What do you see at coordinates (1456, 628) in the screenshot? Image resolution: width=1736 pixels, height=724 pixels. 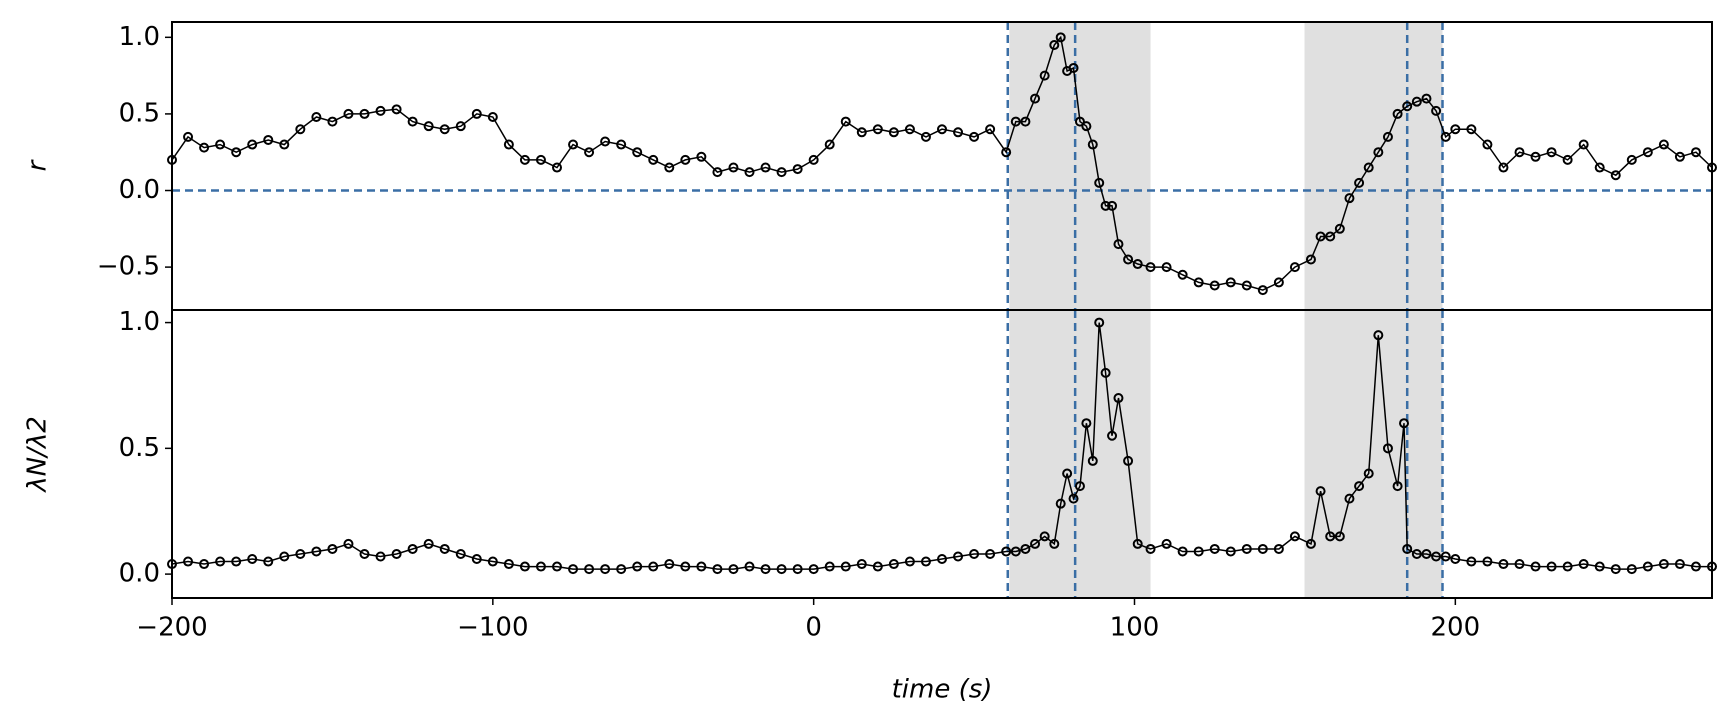 I see `x-tick-label: 200` at bounding box center [1456, 628].